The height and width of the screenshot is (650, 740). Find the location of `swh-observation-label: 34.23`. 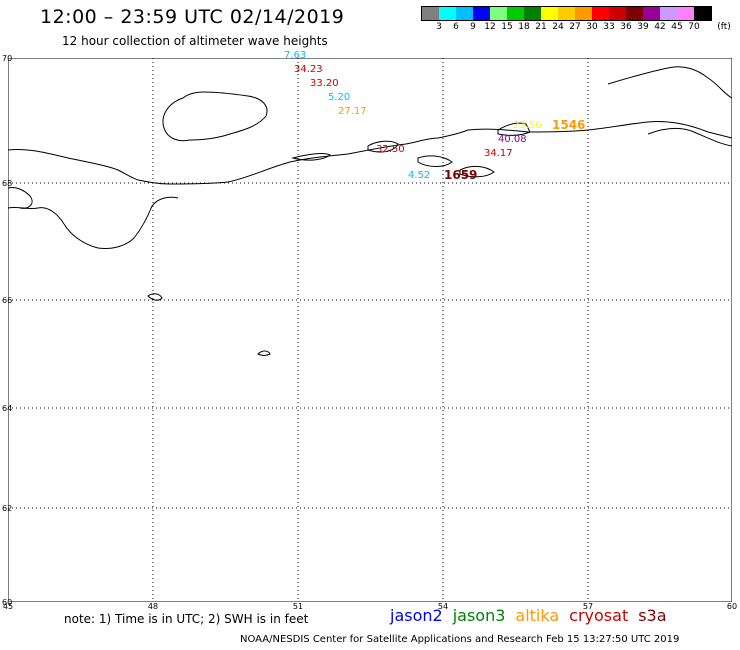

swh-observation-label: 34.23 is located at coordinates (308, 69).